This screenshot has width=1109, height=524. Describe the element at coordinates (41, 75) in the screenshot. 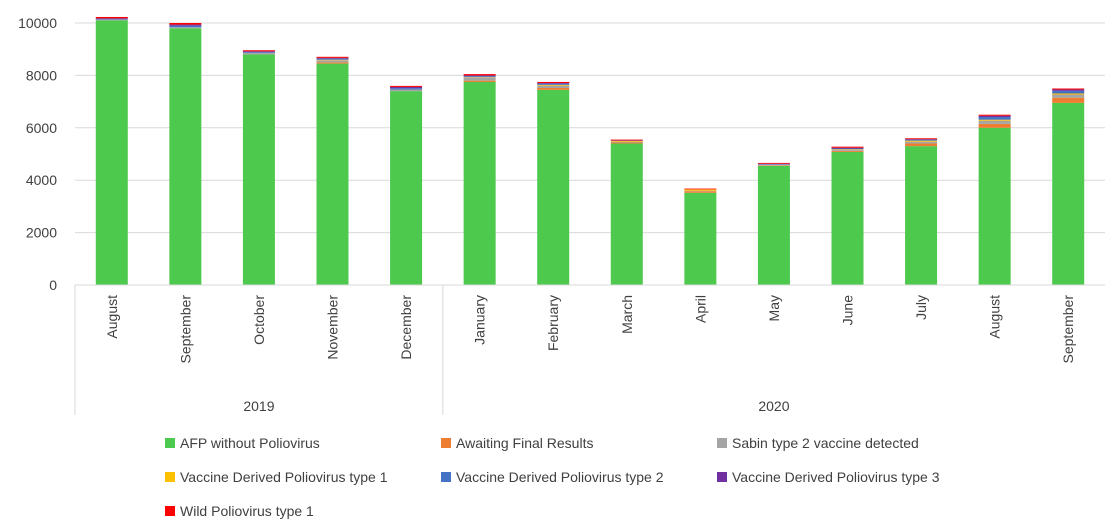

I see `y-tick-label: 8000` at that location.